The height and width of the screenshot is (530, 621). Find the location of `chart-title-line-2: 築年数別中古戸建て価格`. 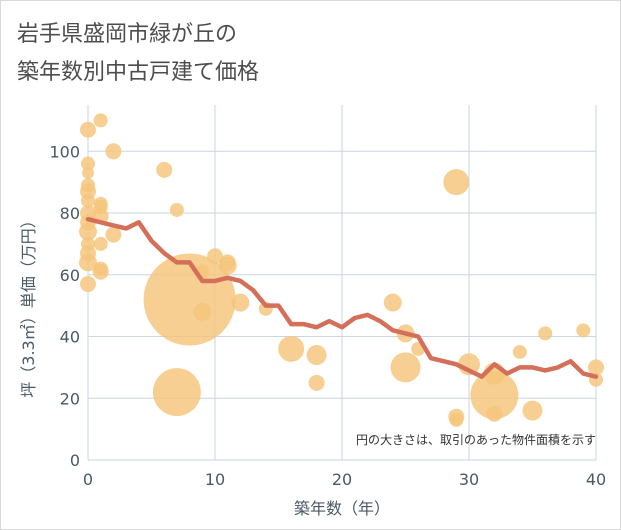

chart-title-line-2: 築年数別中古戸建て価格 is located at coordinates (138, 72).